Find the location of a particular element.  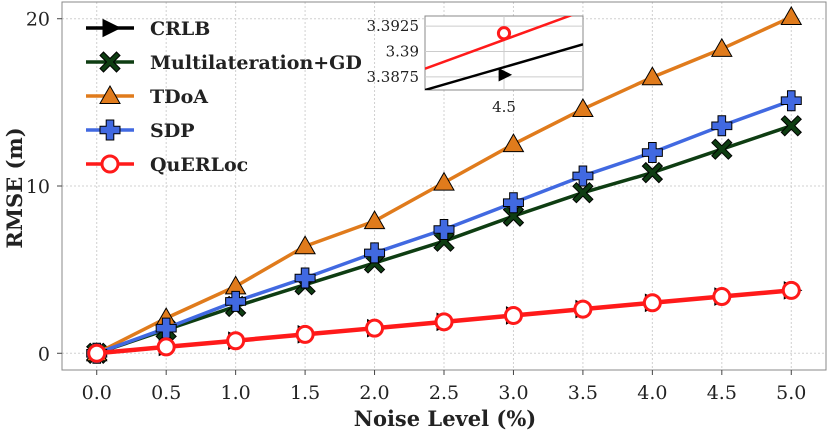

x-tick-label: 5.0 is located at coordinates (791, 393).